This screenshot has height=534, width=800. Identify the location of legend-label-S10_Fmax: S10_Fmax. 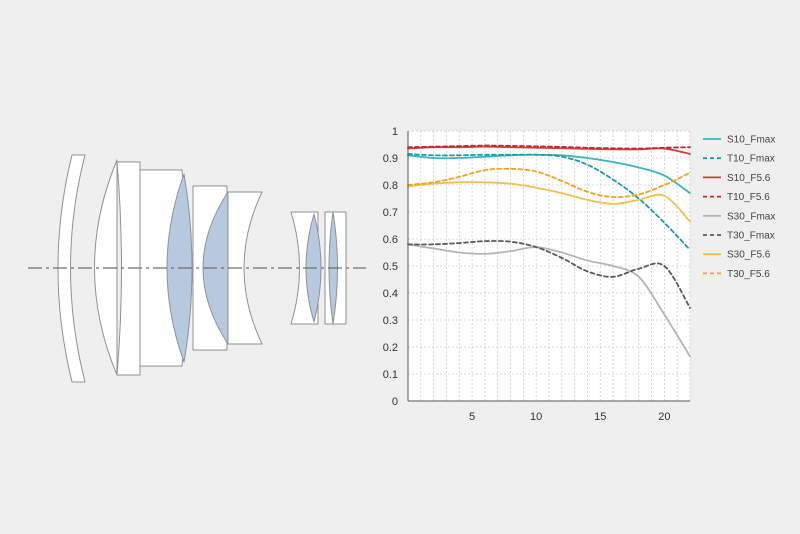
(751, 140).